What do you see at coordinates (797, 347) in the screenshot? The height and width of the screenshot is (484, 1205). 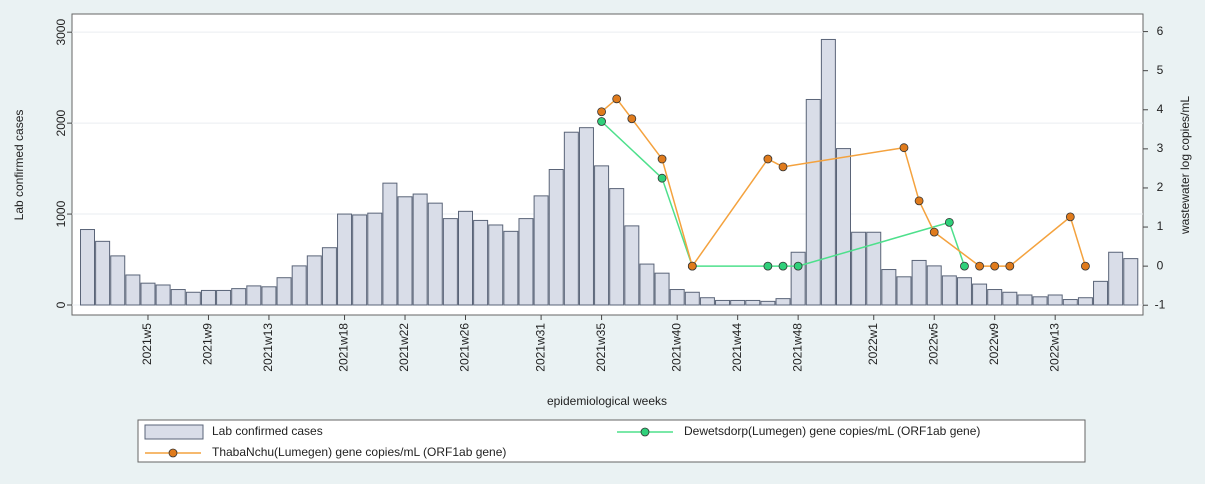 I see `x-tick-label: 2021w48` at bounding box center [797, 347].